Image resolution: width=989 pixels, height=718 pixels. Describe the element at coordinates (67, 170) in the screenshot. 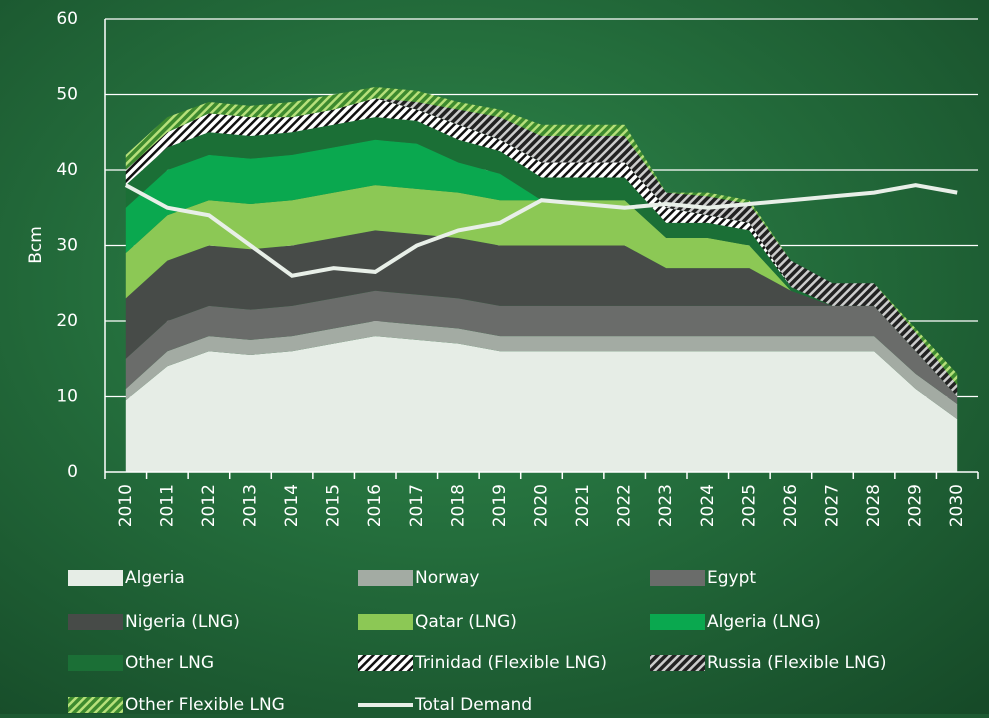

I see `y-tick-label: 40` at that location.